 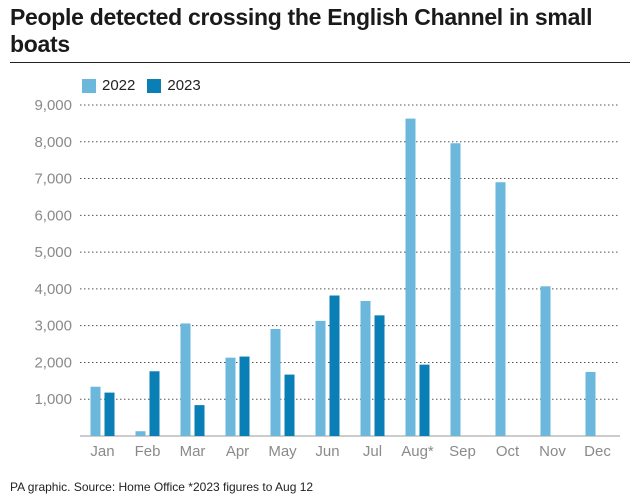 What do you see at coordinates (410, 277) in the screenshot?
I see `bar-2022-Aug` at bounding box center [410, 277].